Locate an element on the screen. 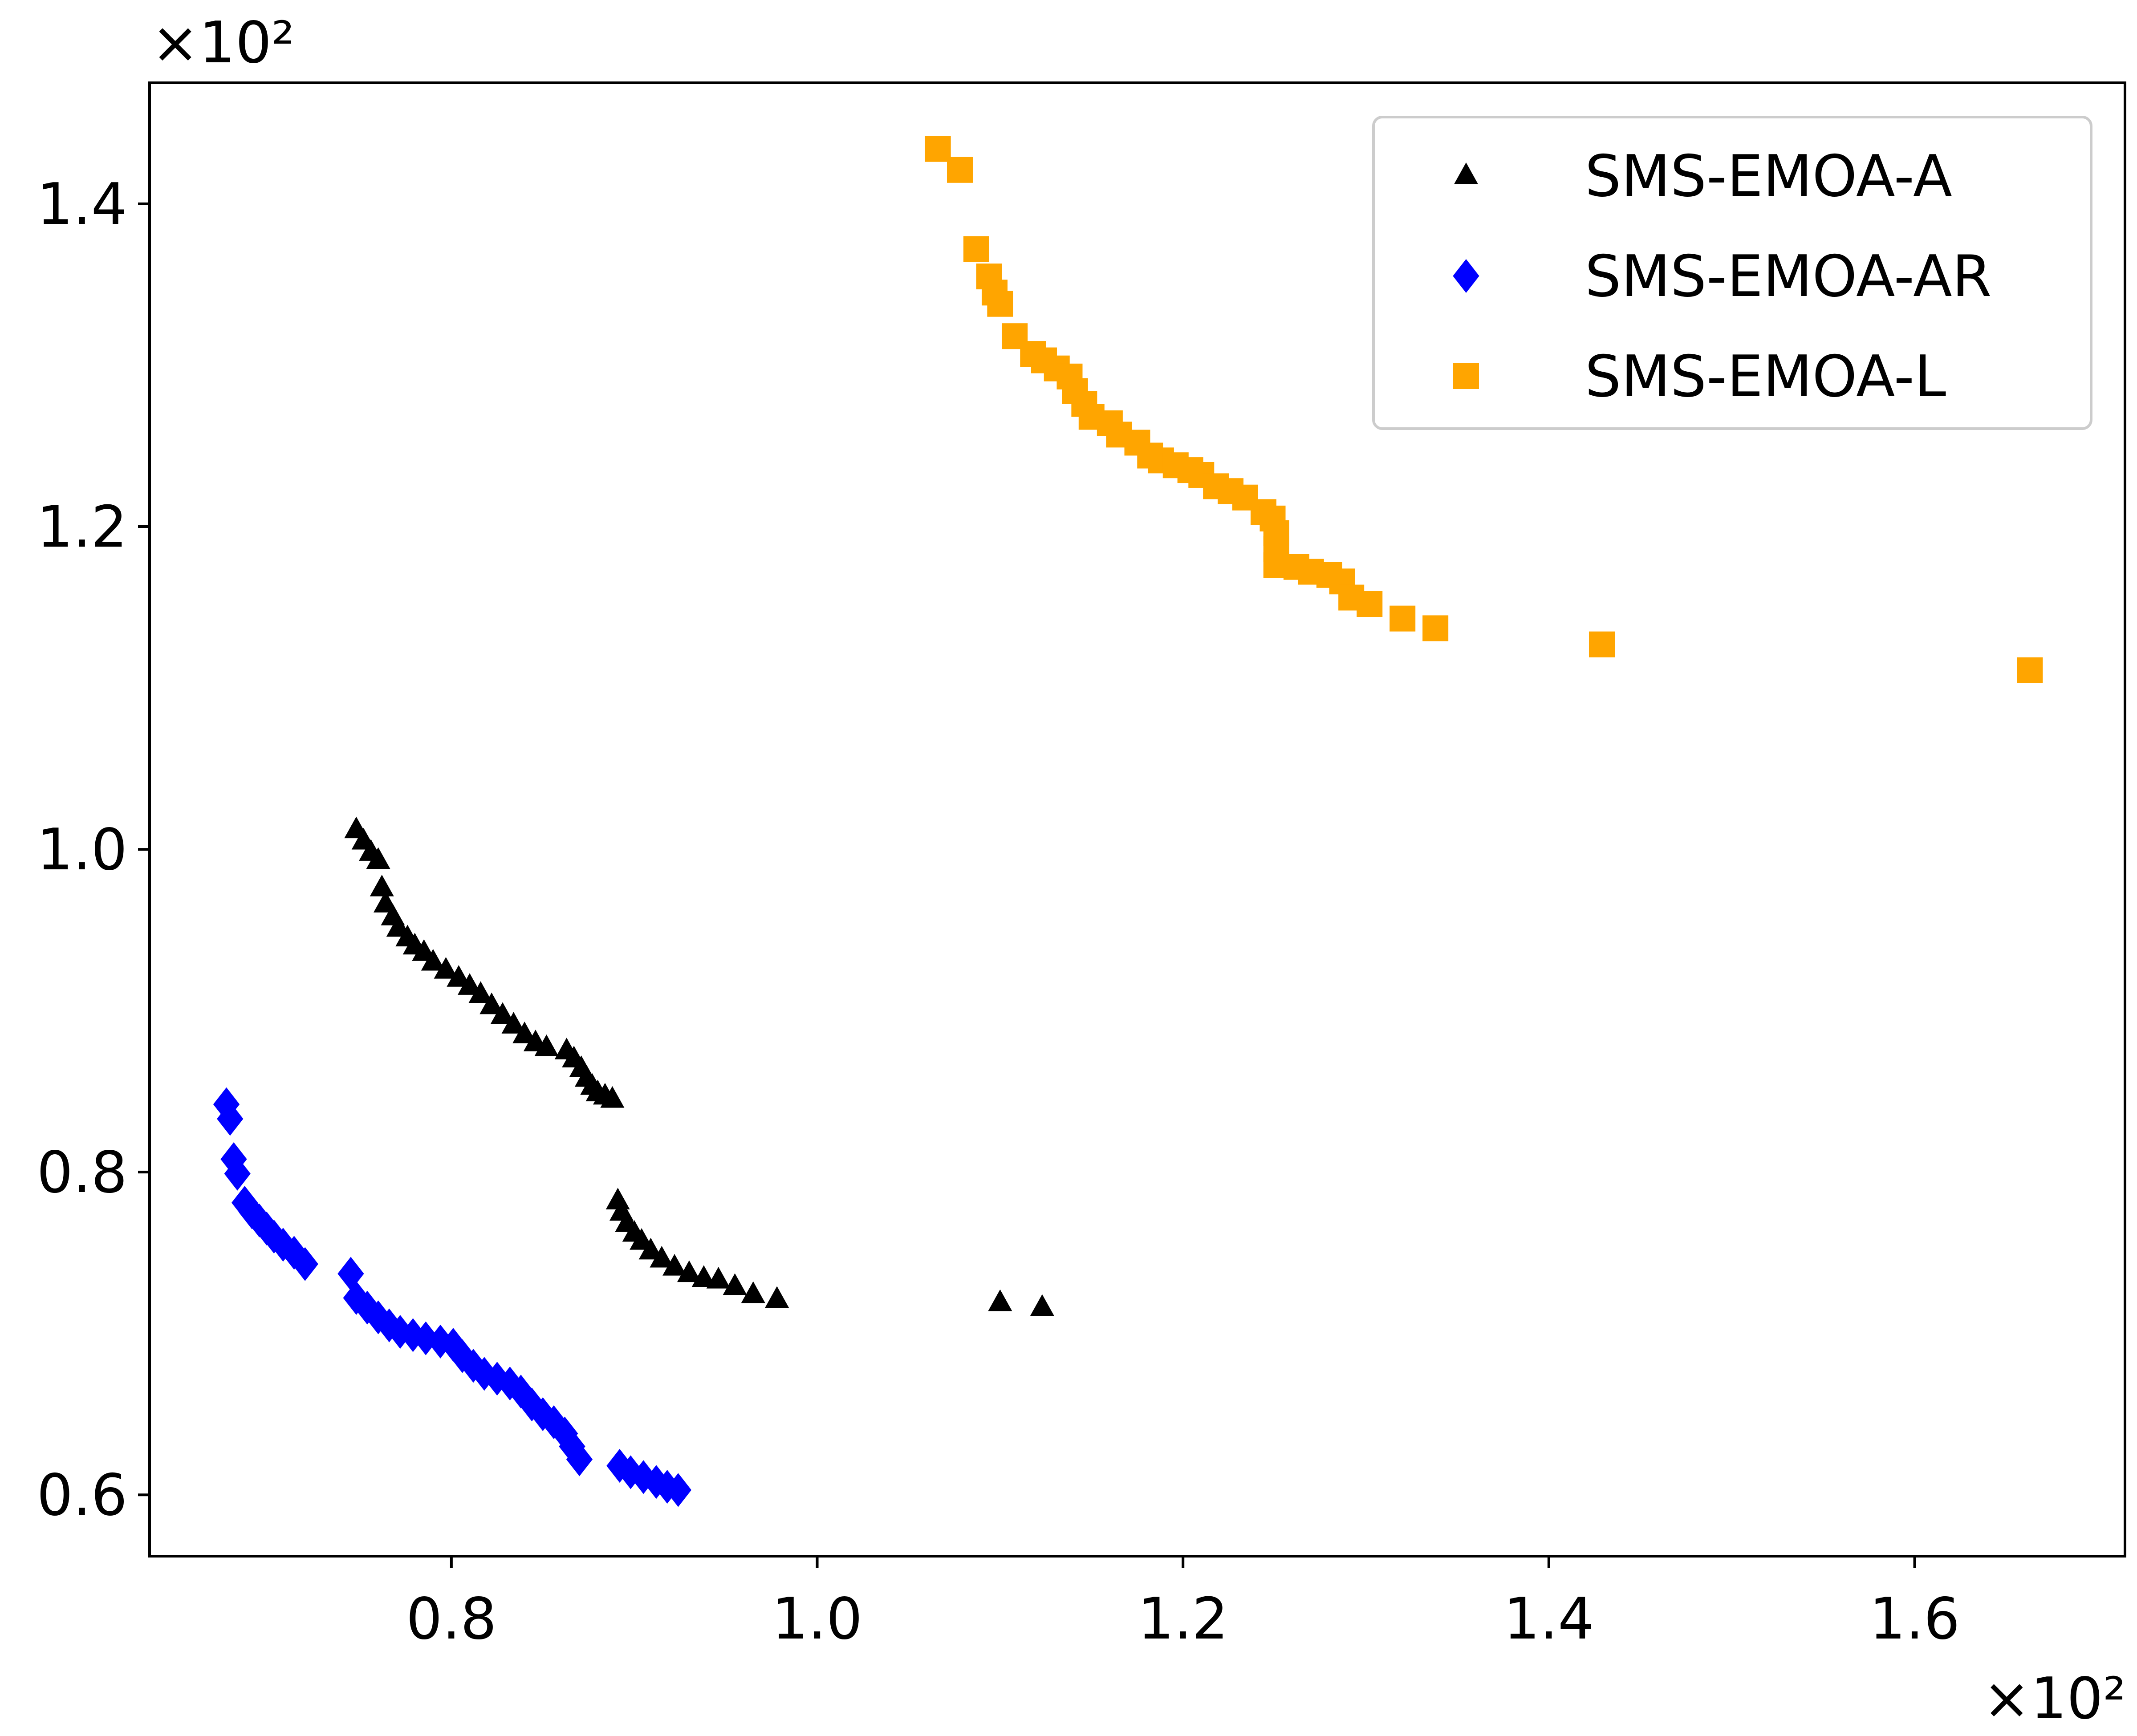 Image resolution: width=2137 pixels, height=1736 pixels. y-tick-label: 1.0 is located at coordinates (82, 850).